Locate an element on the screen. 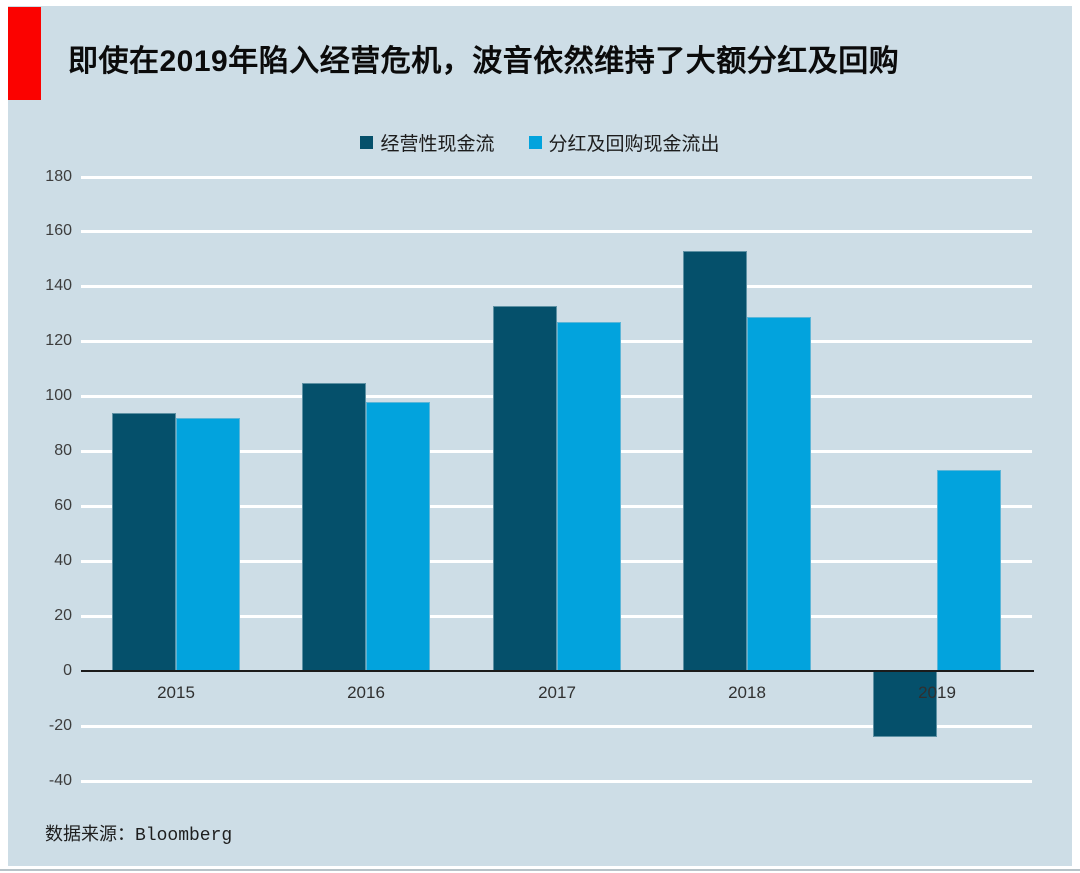 The image size is (1080, 873). x-axis-label-2018: 2018 is located at coordinates (747, 692).